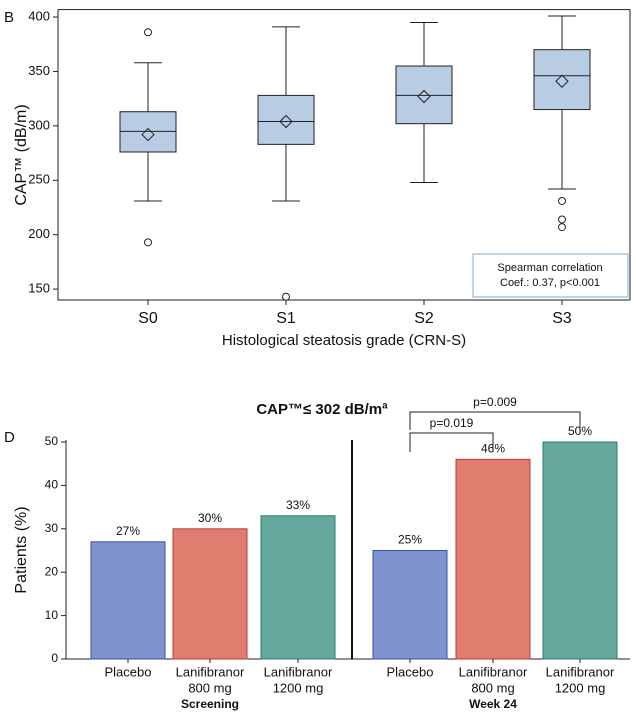 The width and height of the screenshot is (636, 720). I want to click on annotation: Spearman correlation, so click(549, 268).